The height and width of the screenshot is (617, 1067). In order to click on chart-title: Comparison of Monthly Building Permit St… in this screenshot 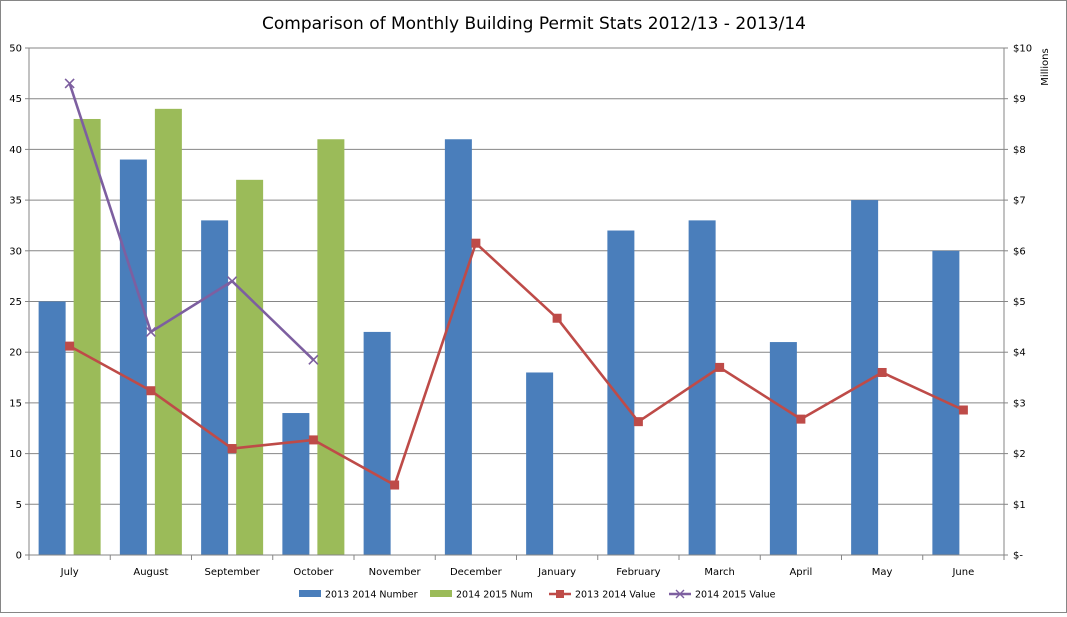, I will do `click(534, 24)`.